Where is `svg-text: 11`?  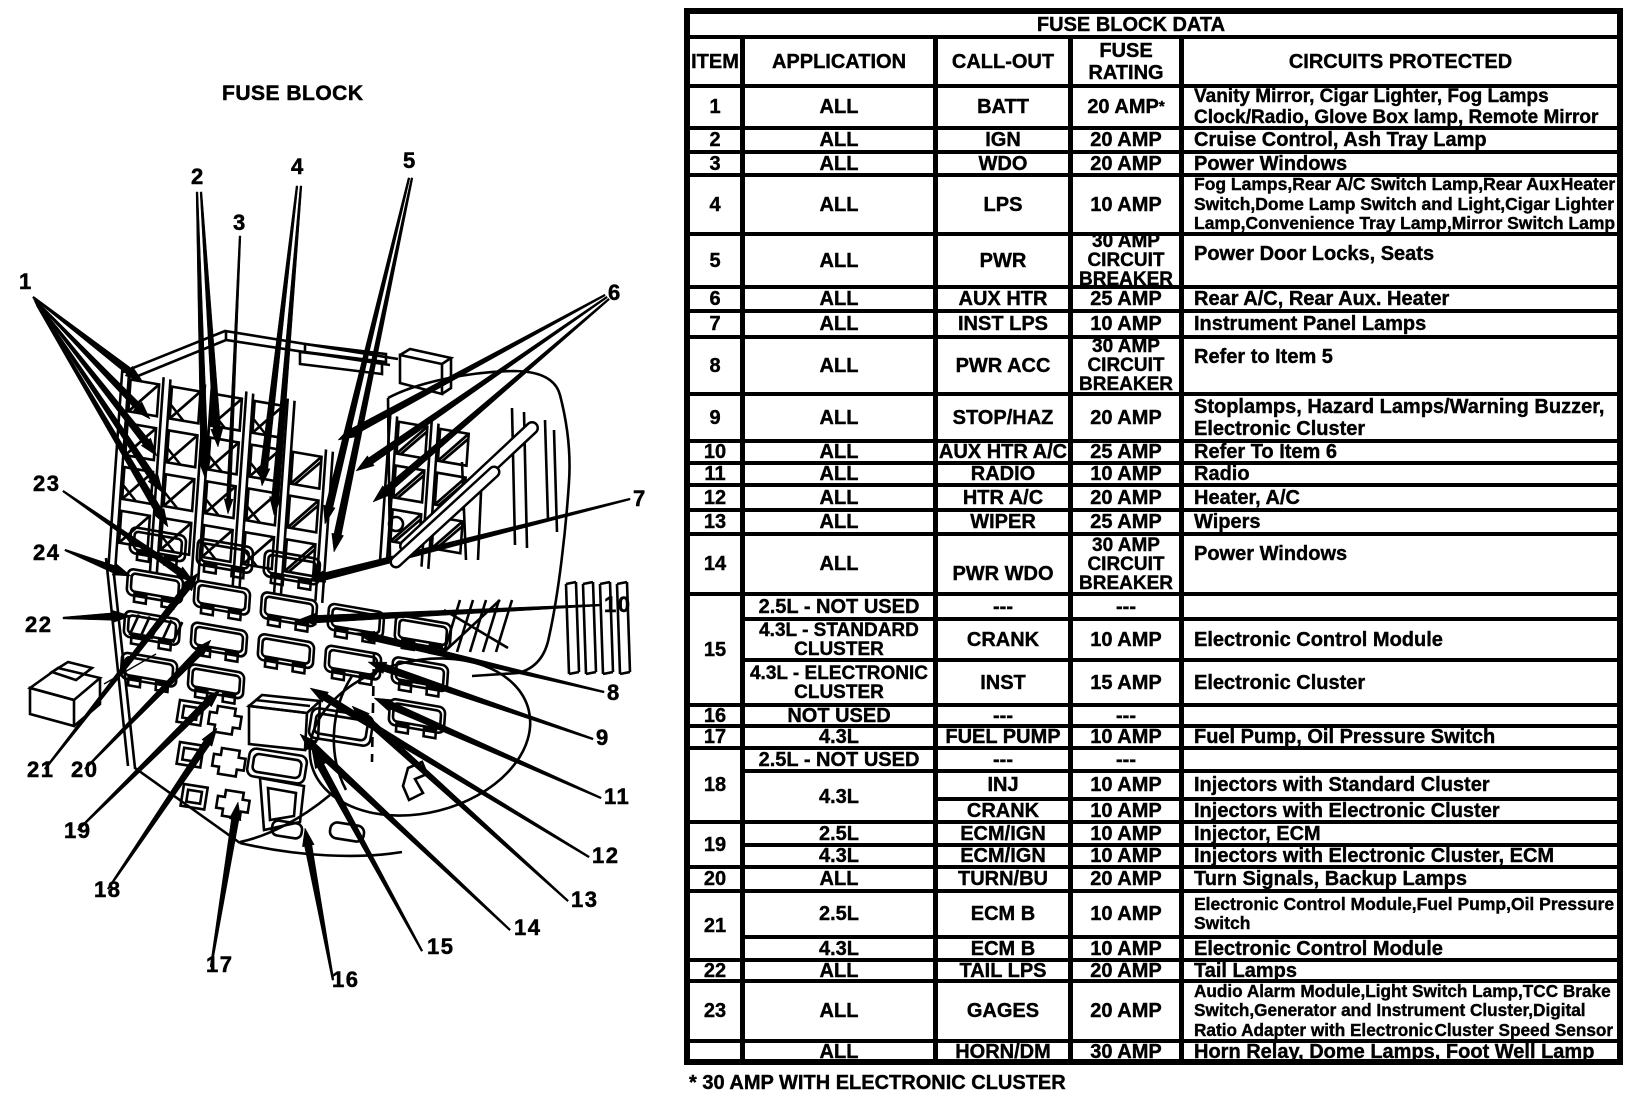
svg-text: 11 is located at coordinates (617, 796).